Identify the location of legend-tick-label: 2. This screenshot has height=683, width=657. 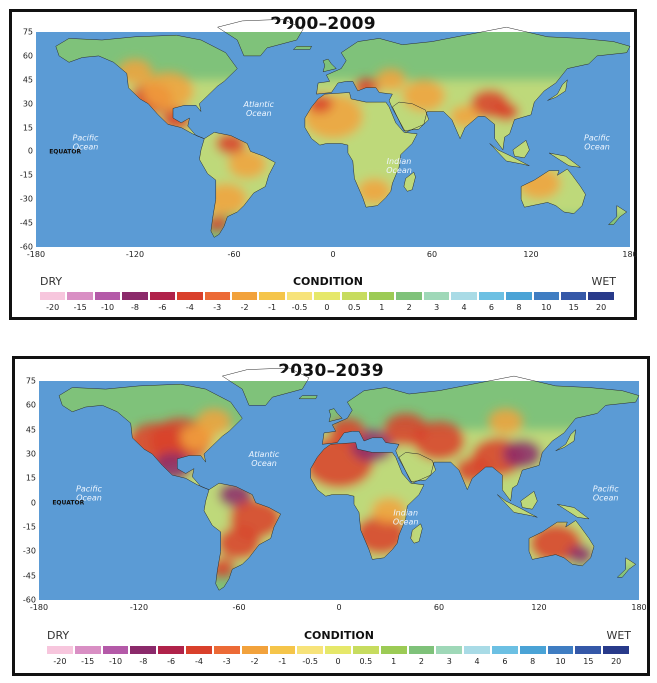
(421, 661).